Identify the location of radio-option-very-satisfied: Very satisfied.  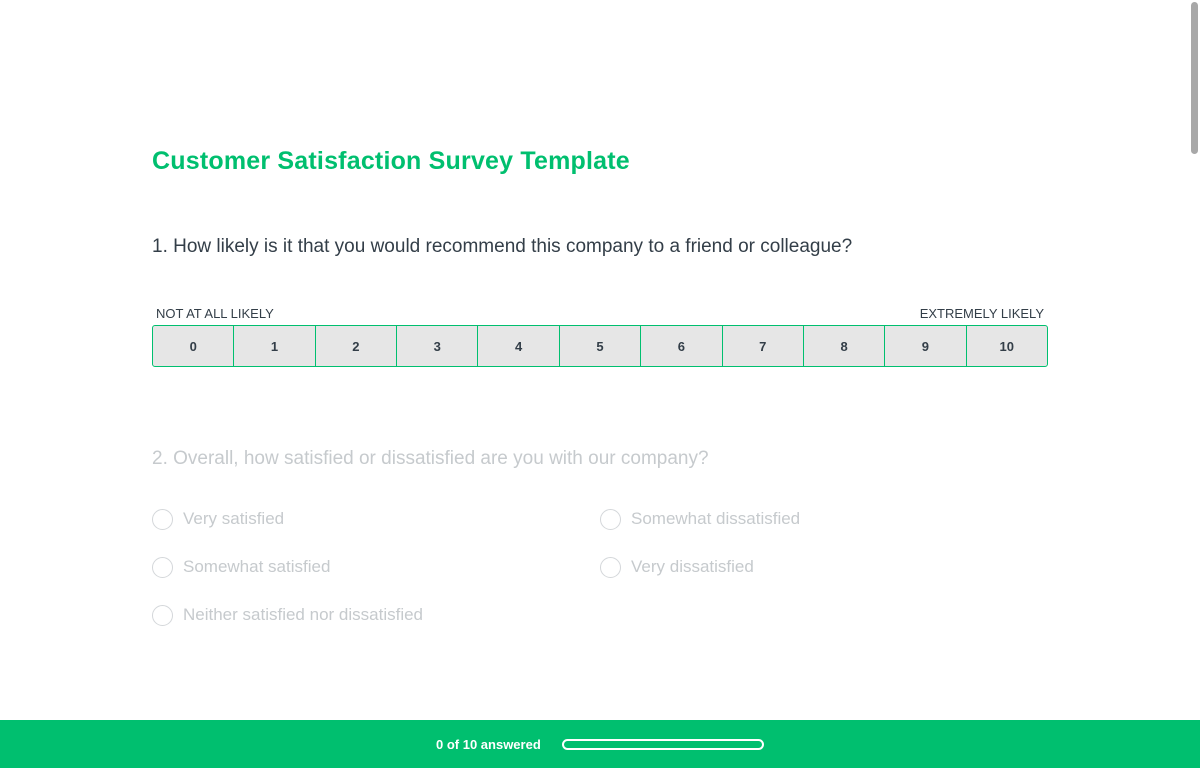
(218, 519).